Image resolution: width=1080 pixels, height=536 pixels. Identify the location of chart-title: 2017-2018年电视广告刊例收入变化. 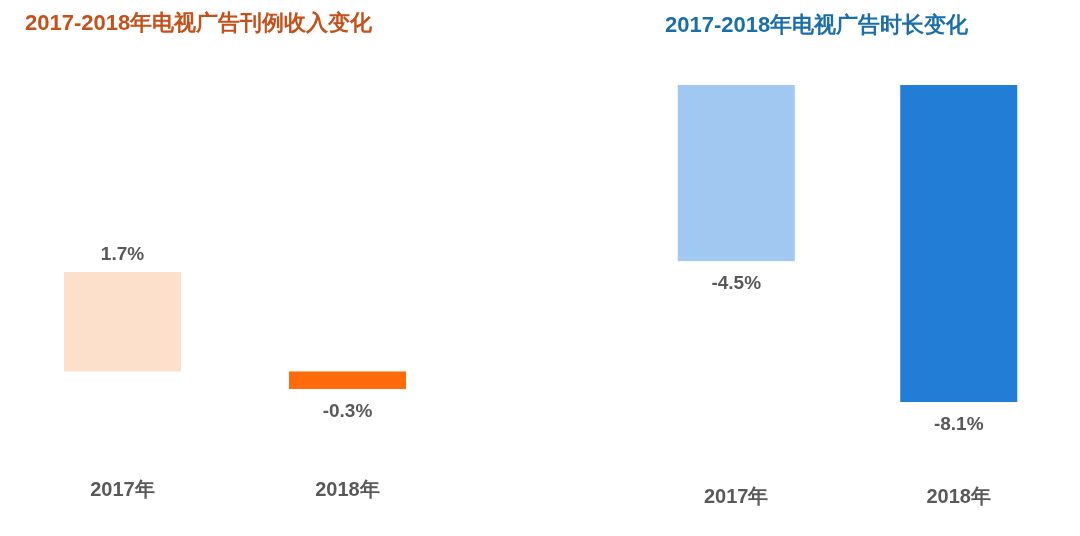
(199, 22).